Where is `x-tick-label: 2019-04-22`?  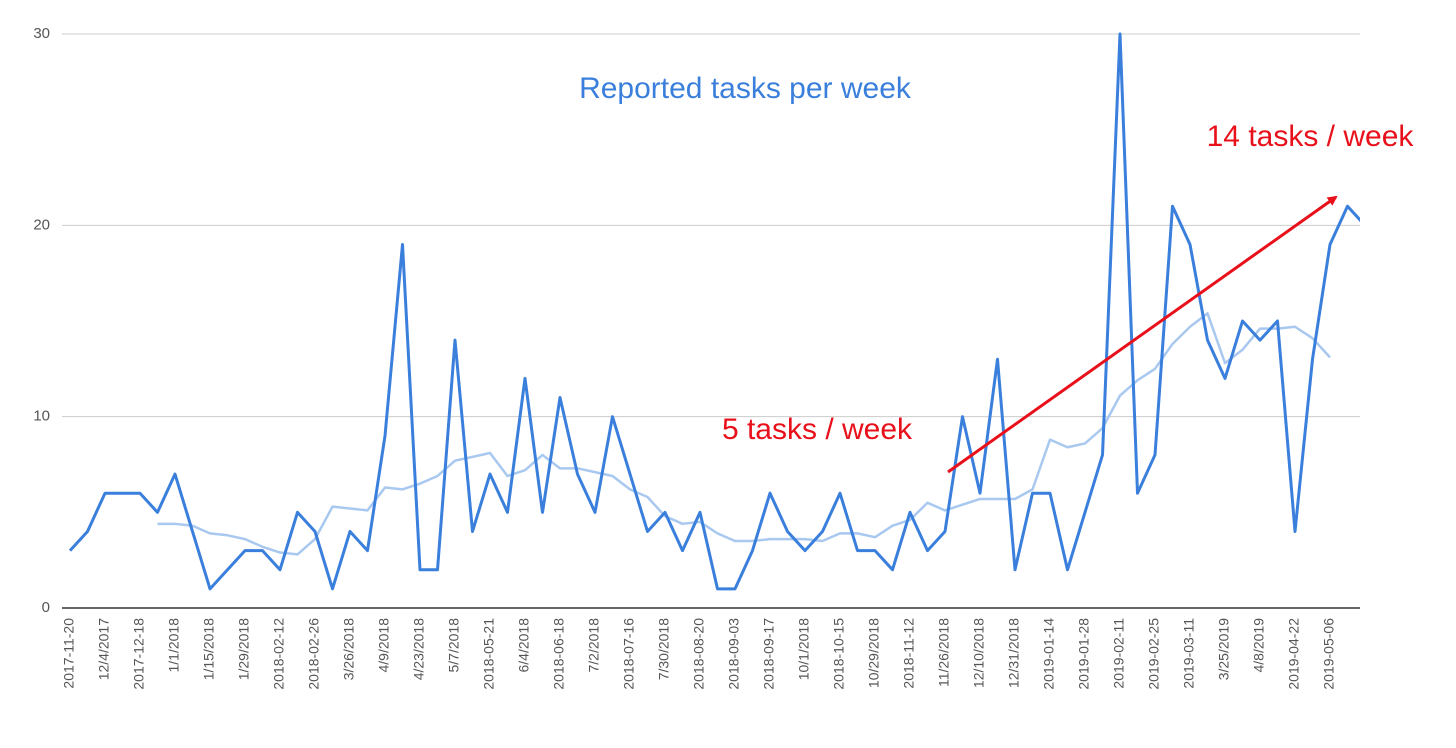 x-tick-label: 2019-04-22 is located at coordinates (1294, 654).